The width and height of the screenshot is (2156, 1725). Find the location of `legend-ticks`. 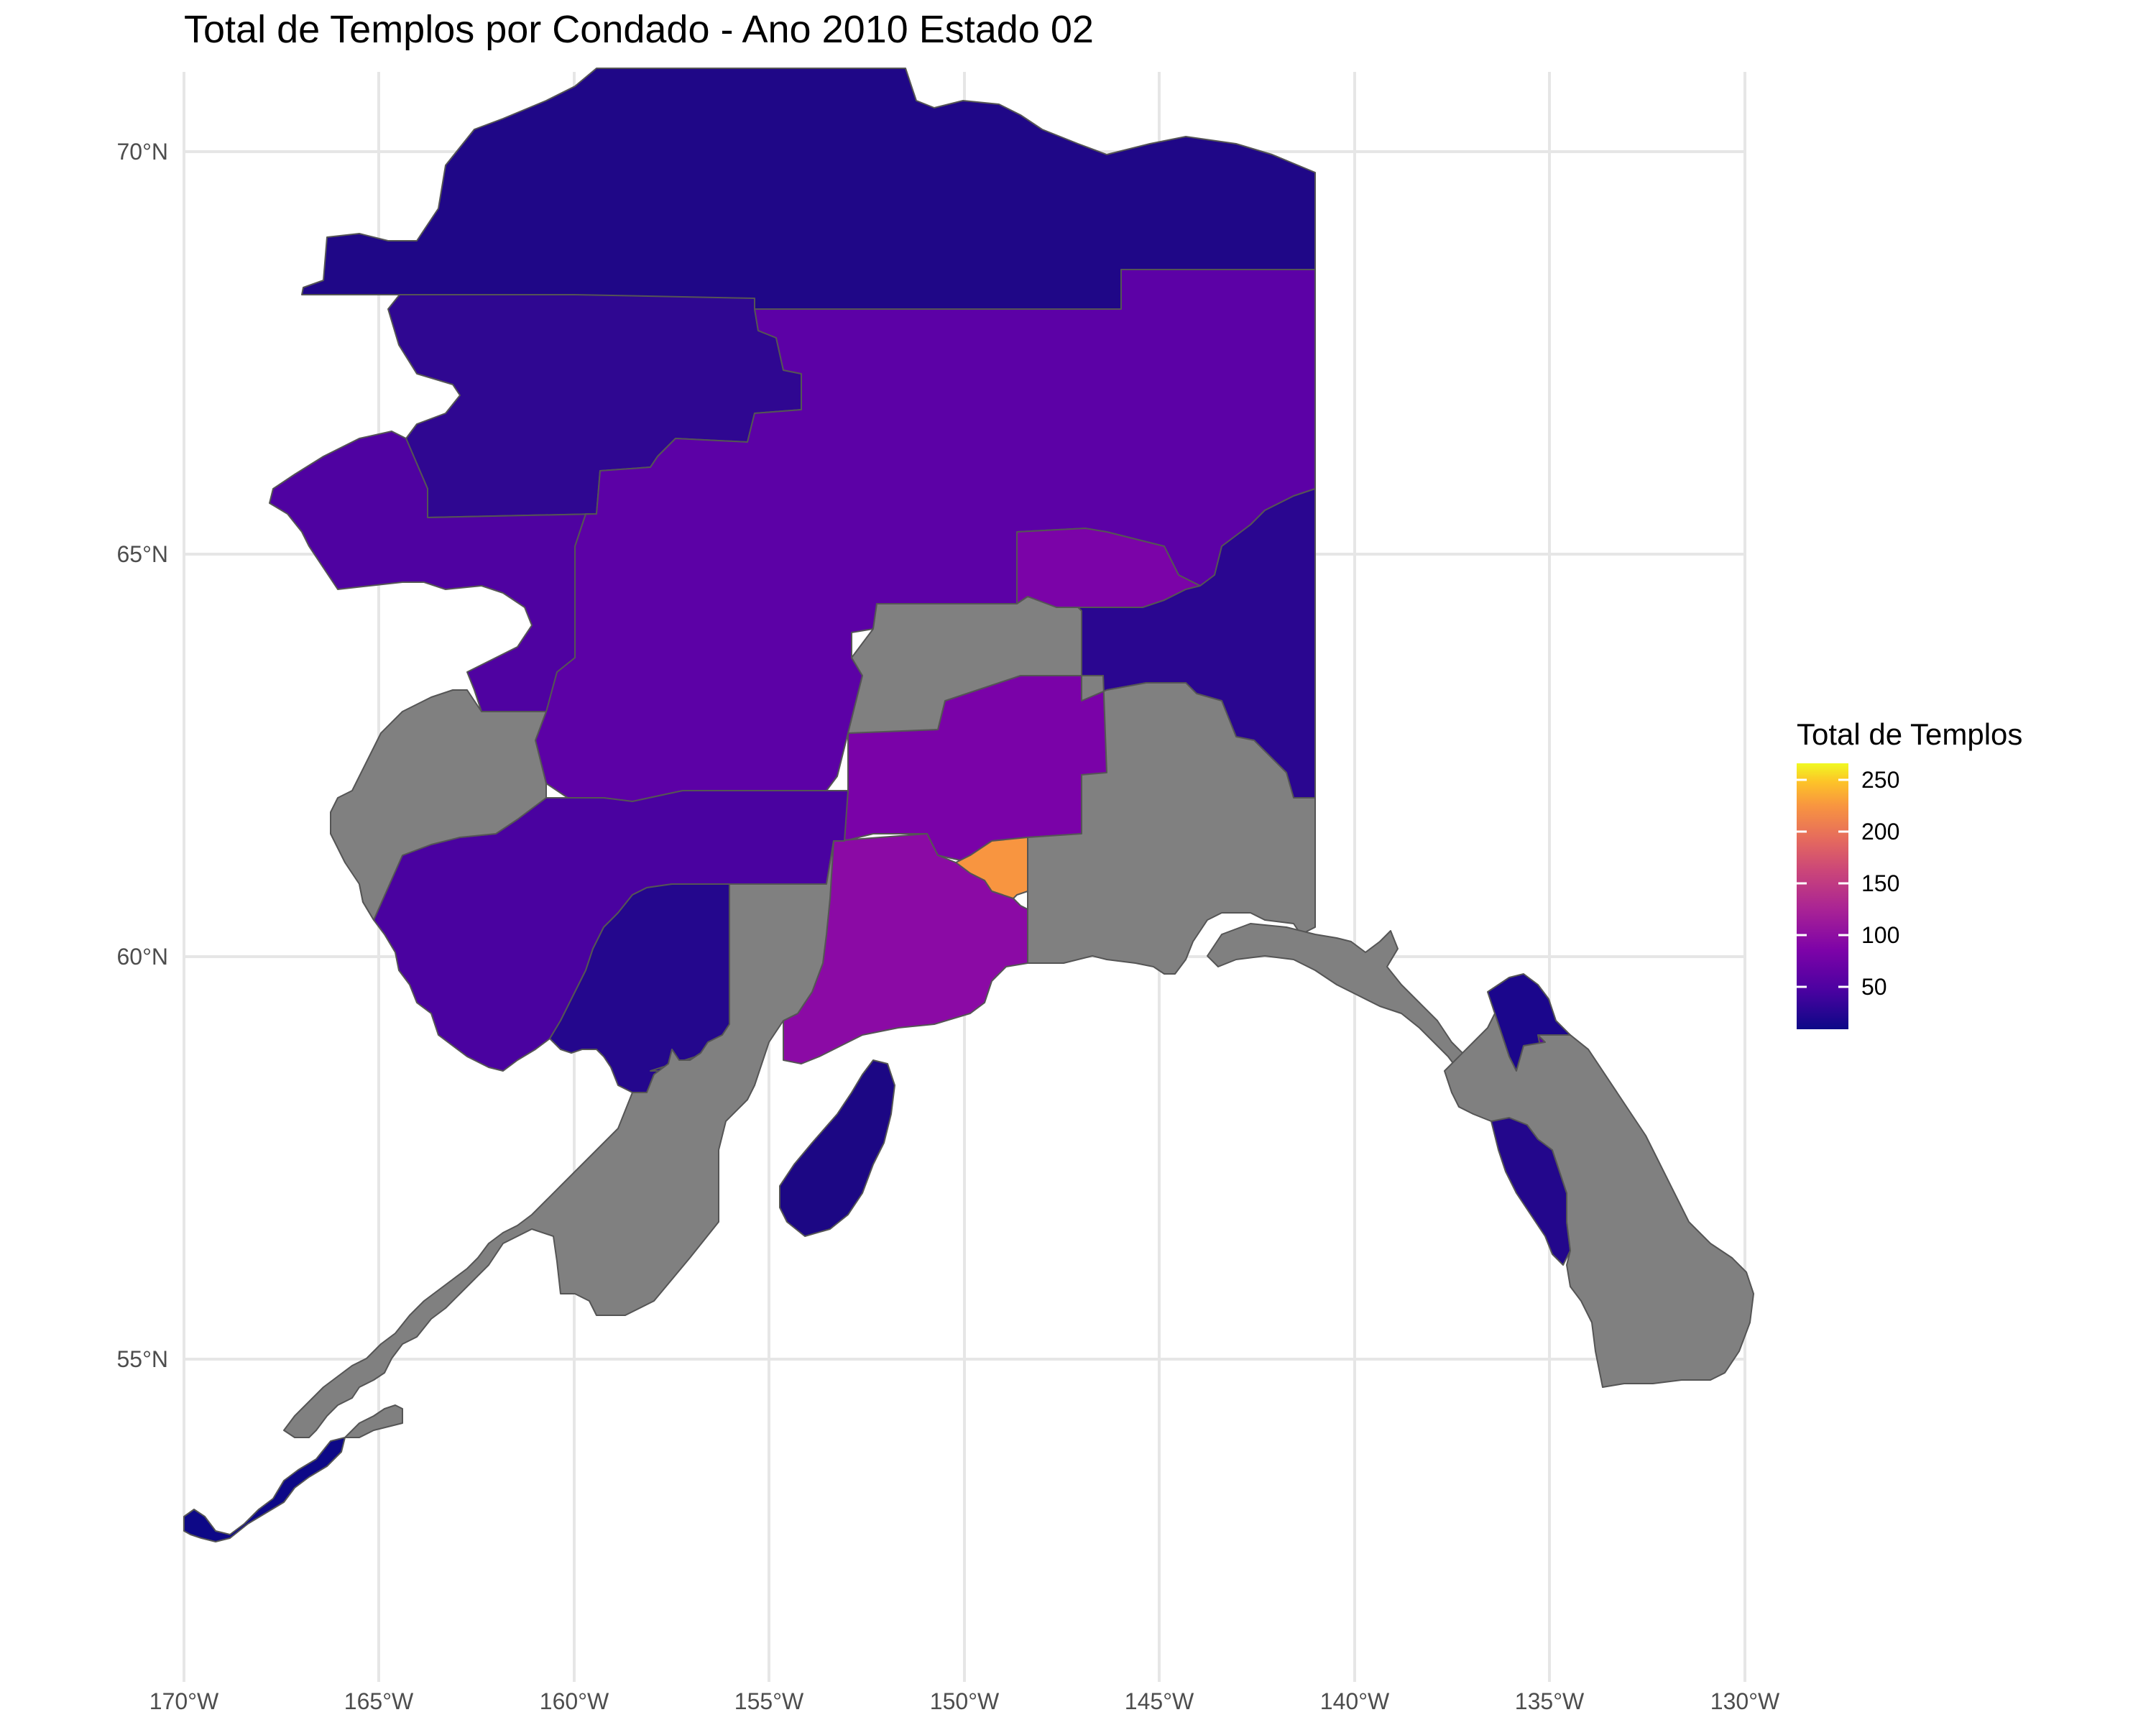

legend-ticks is located at coordinates (1823, 883).